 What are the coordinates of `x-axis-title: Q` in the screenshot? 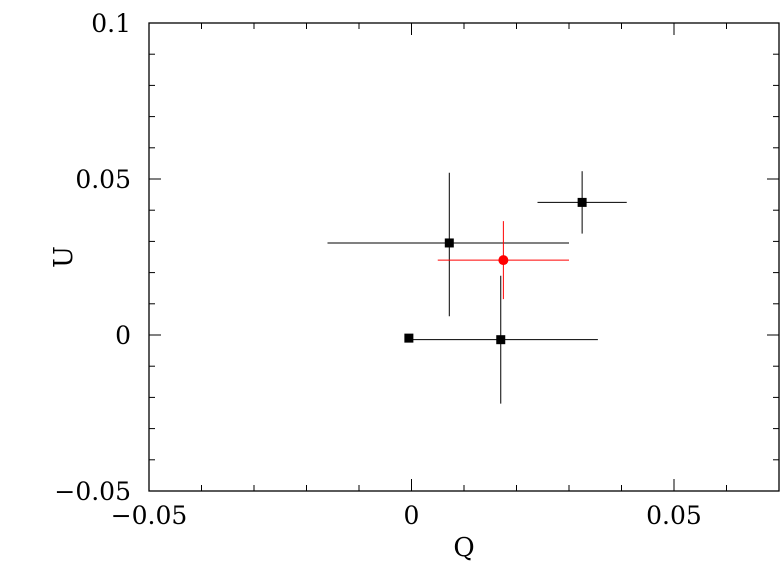 It's located at (463, 548).